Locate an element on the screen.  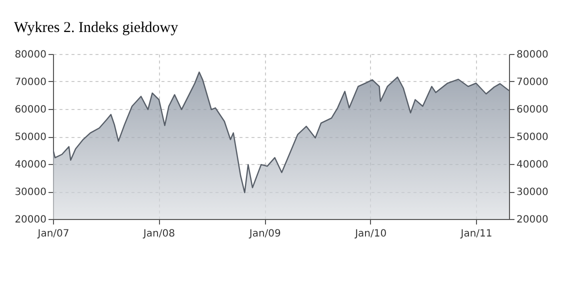
y-tick-label: 20000 is located at coordinates (30, 220).